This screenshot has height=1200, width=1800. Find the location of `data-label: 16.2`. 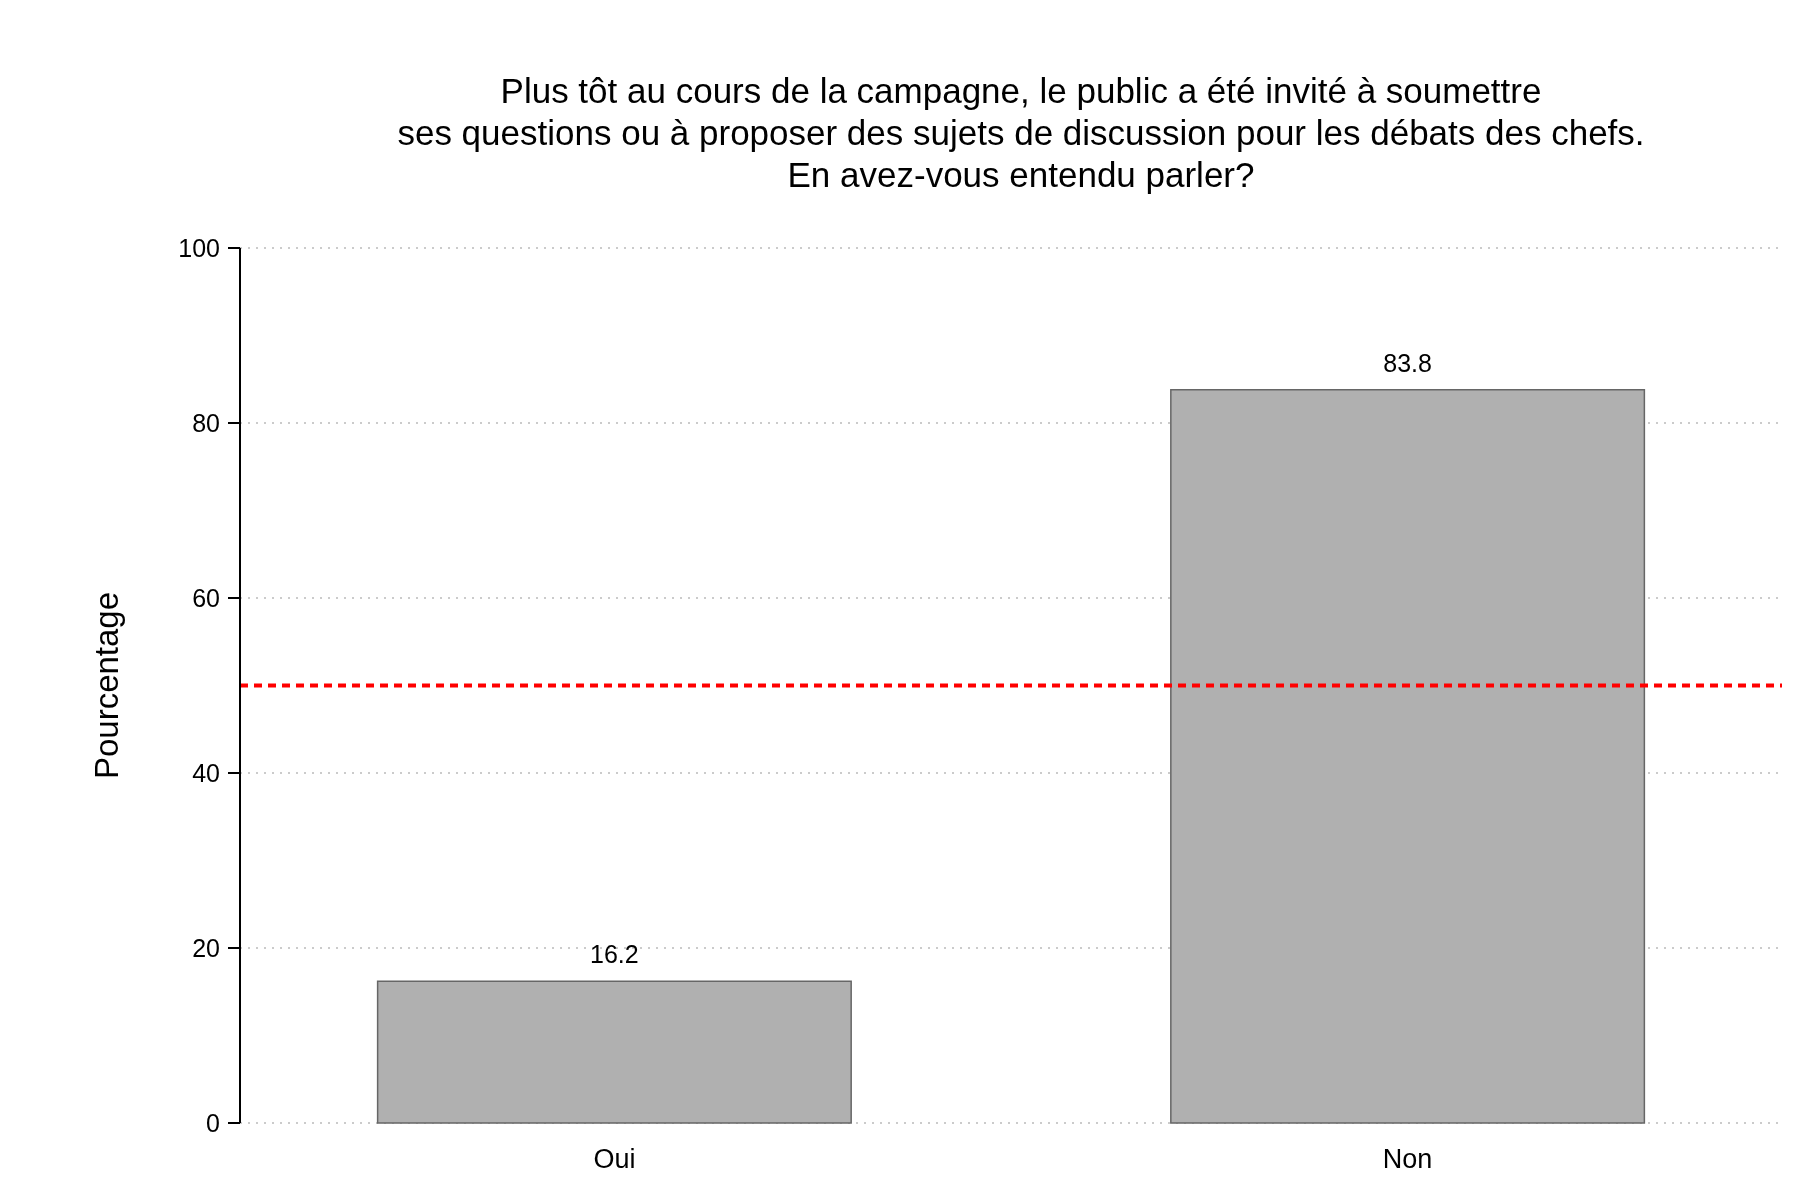

data-label: 16.2 is located at coordinates (614, 954).